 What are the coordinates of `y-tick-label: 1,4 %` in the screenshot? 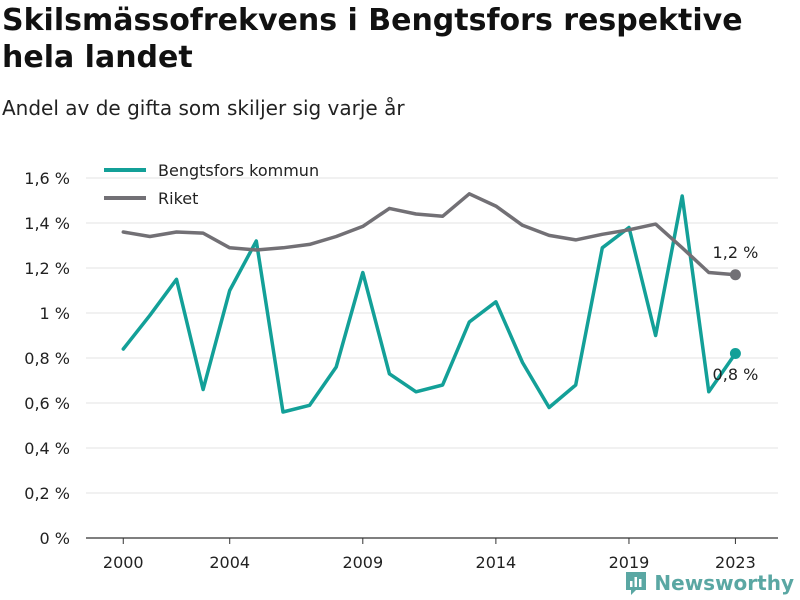 It's located at (47, 223).